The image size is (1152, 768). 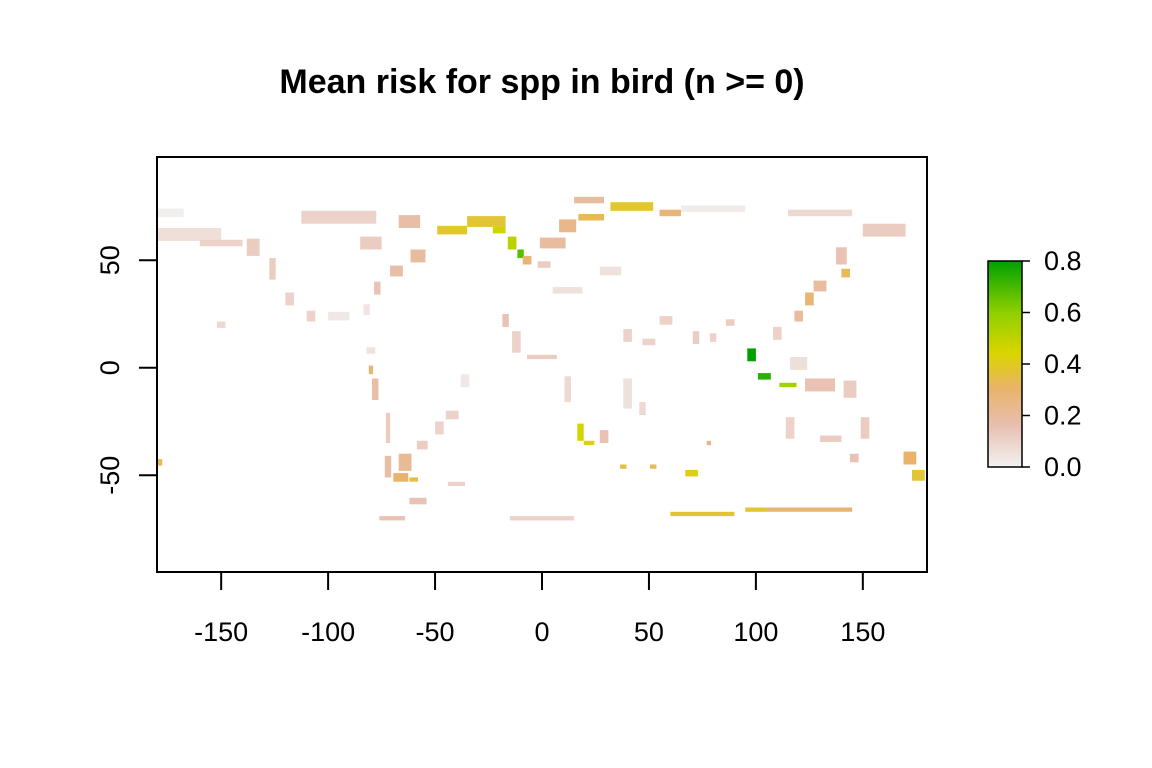 I want to click on x-tick-label: 100, so click(x=755, y=632).